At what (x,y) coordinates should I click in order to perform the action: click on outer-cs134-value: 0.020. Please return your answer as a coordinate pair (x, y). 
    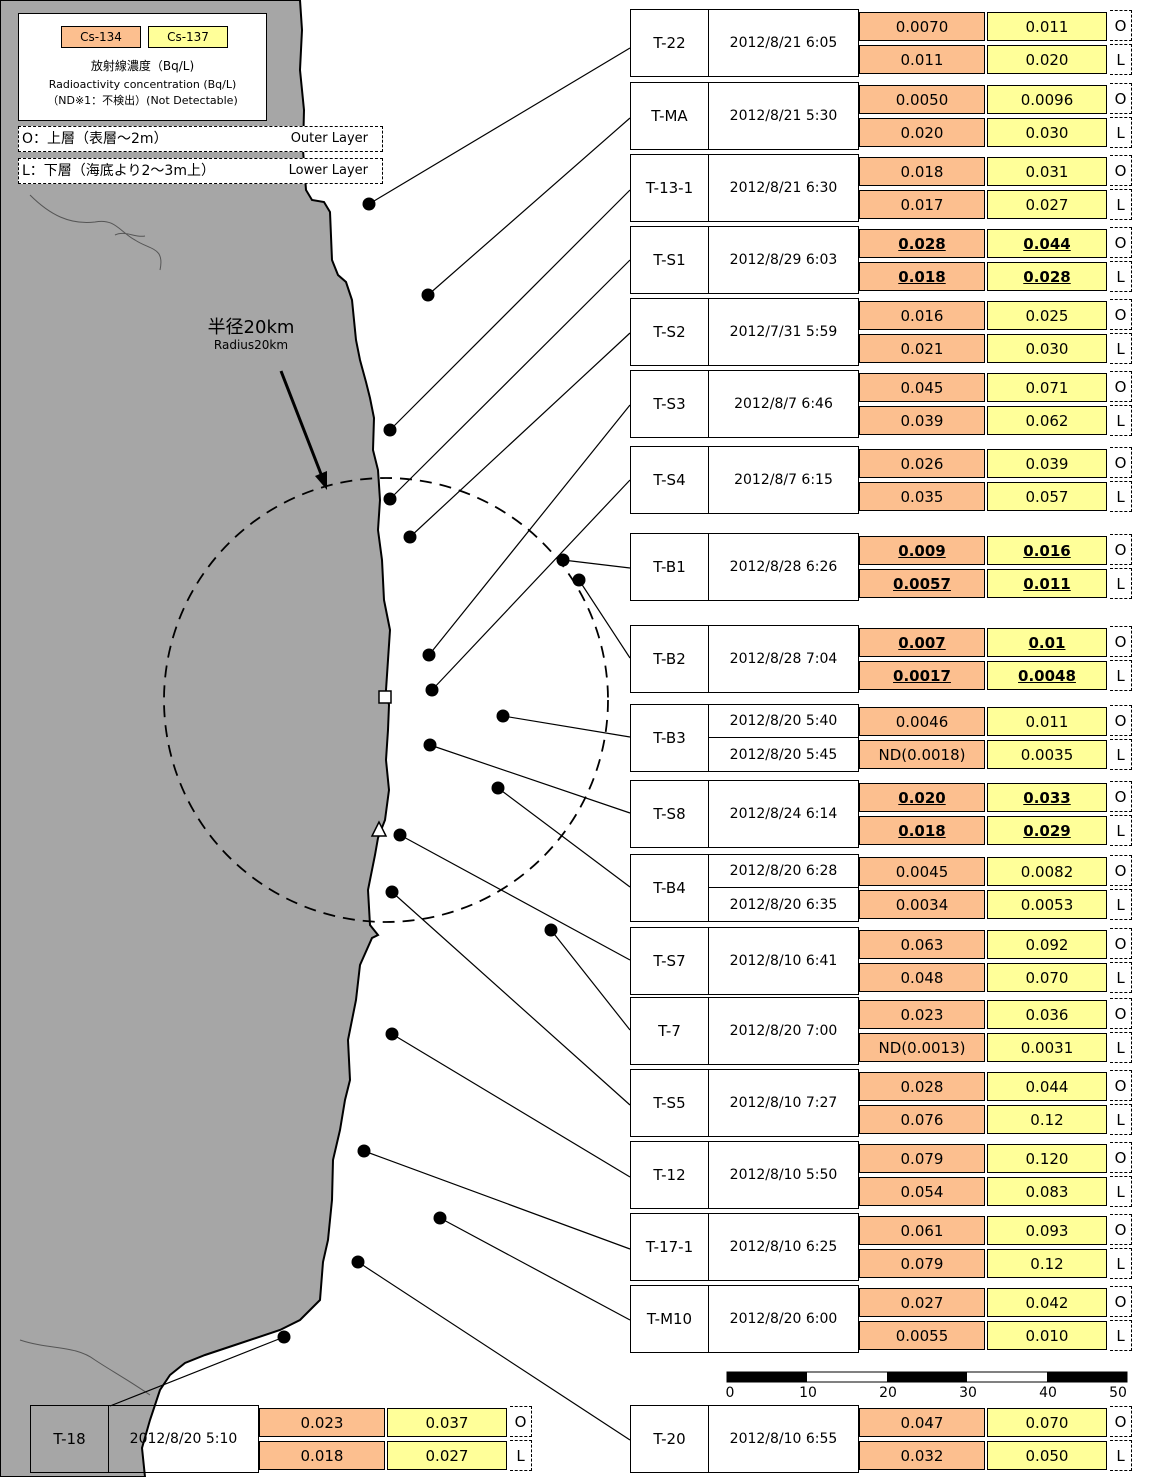
    Looking at the image, I should click on (922, 797).